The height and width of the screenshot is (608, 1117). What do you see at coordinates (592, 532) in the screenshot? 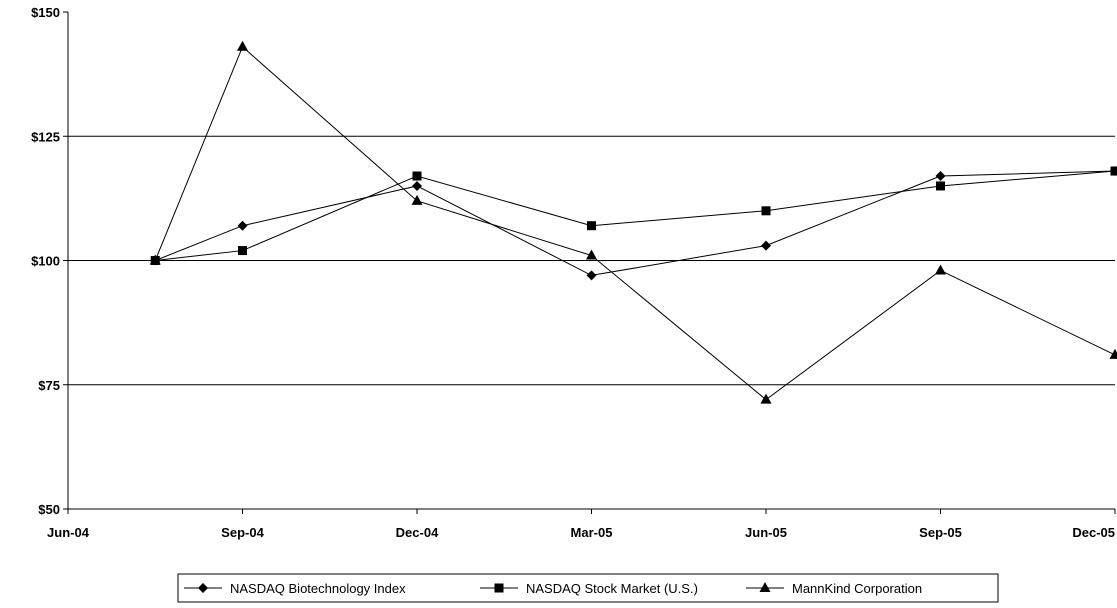
I see `x-tick-label-3: Mar-05` at bounding box center [592, 532].